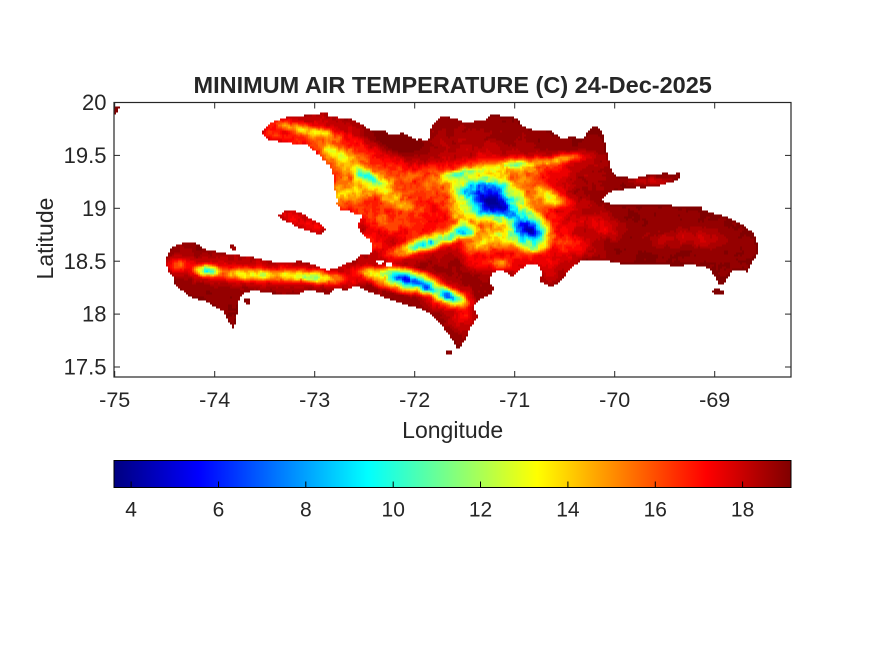 The height and width of the screenshot is (661, 875). I want to click on svg-text: 8, so click(306, 510).